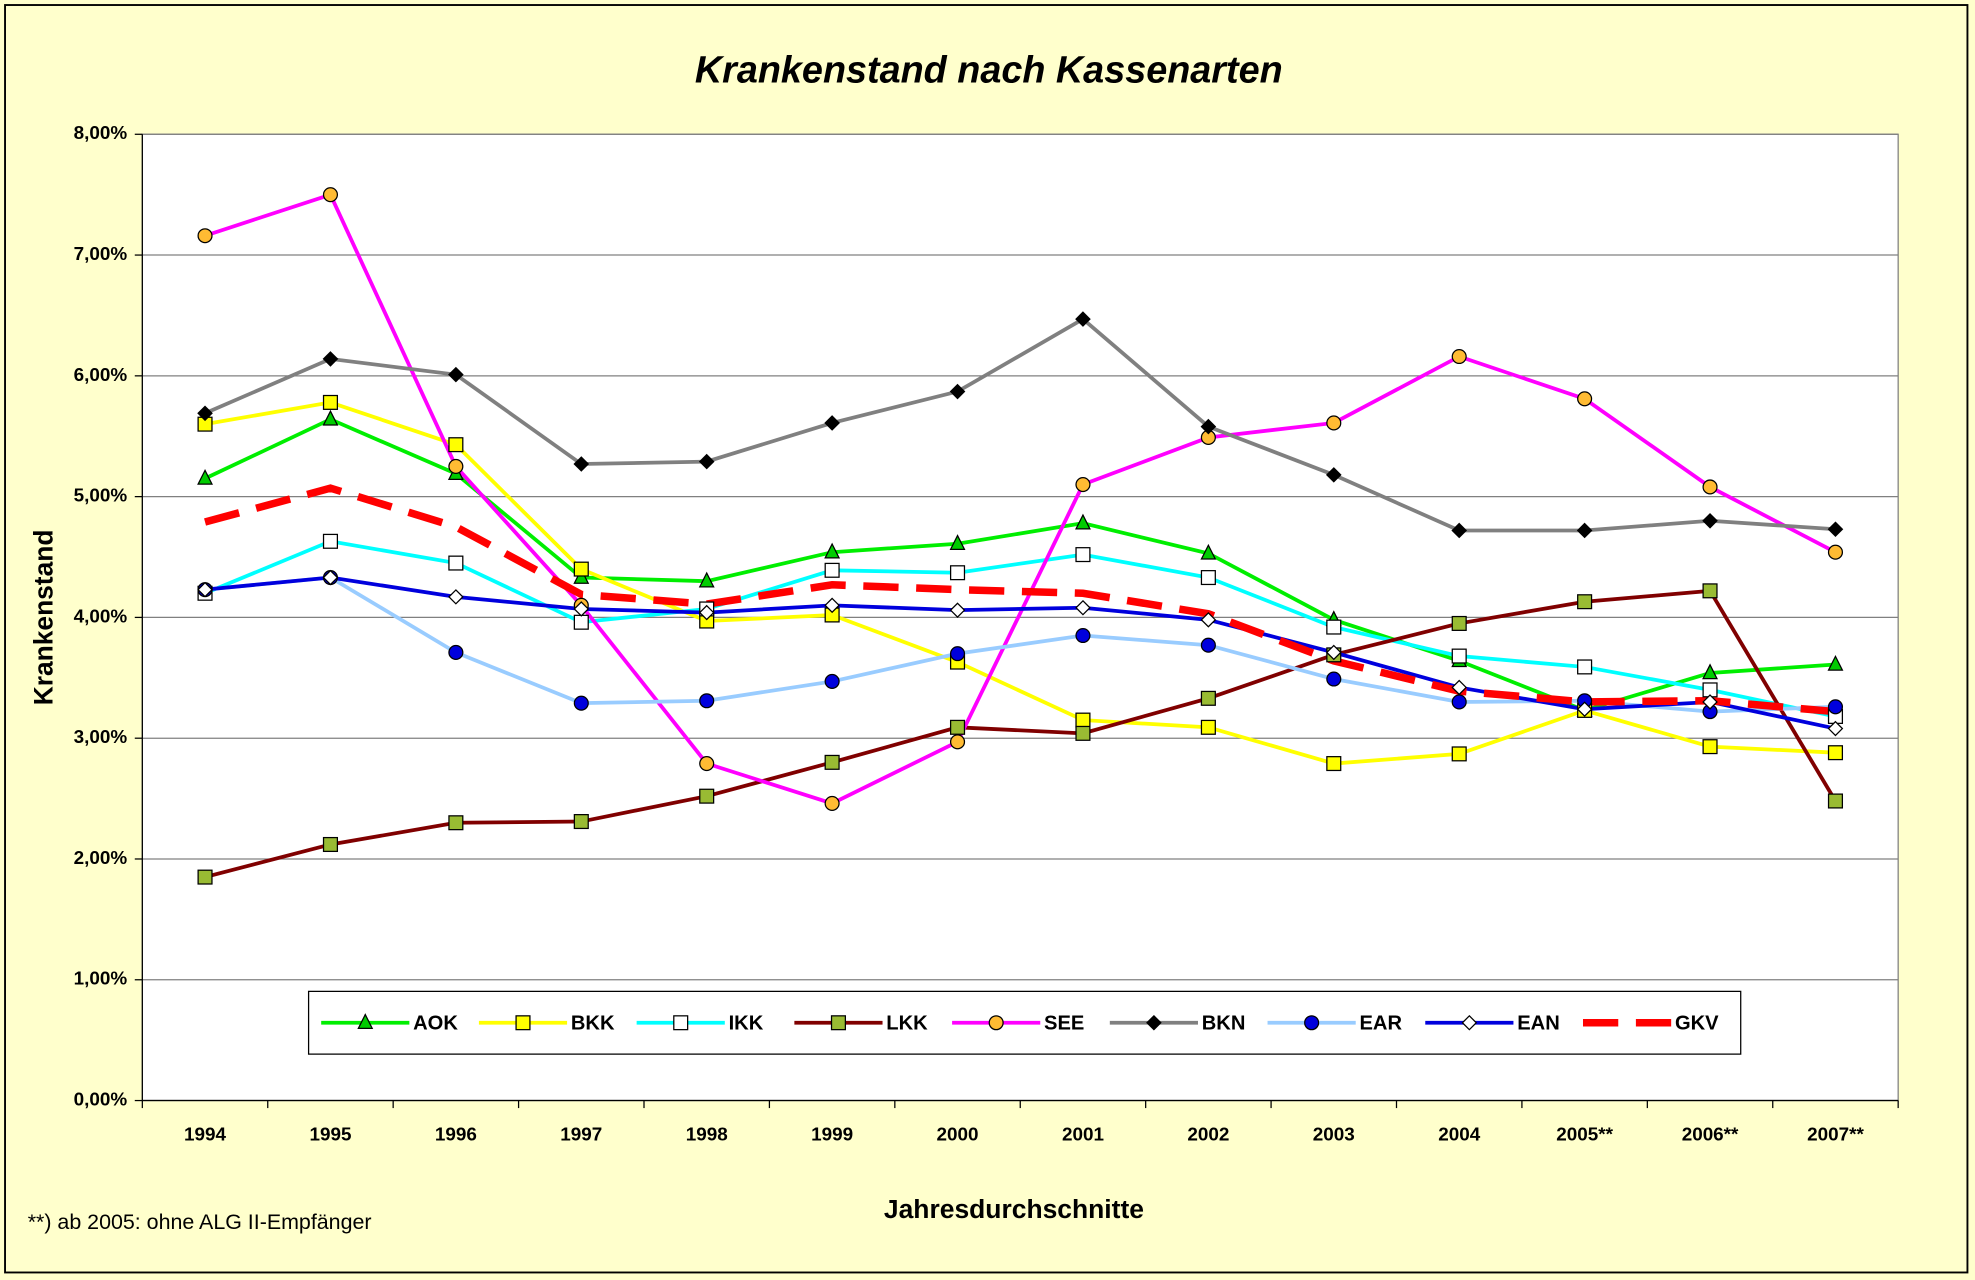 Image resolution: width=1975 pixels, height=1280 pixels. What do you see at coordinates (1459, 1134) in the screenshot?
I see `x-tick-label: 2004` at bounding box center [1459, 1134].